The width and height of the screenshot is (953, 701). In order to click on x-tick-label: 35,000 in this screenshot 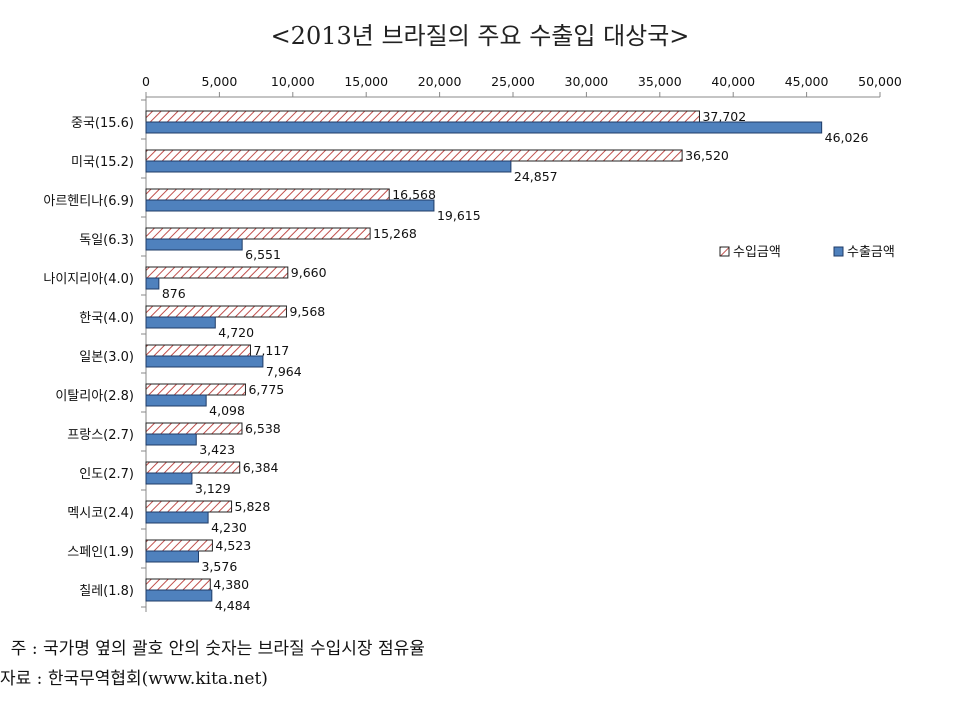, I will do `click(660, 81)`.